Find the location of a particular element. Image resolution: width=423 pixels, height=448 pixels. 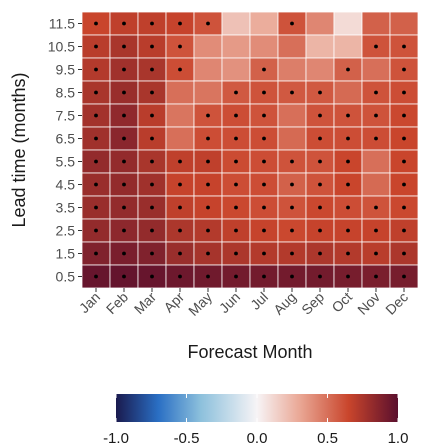

x-tick-label: Dec is located at coordinates (396, 303).